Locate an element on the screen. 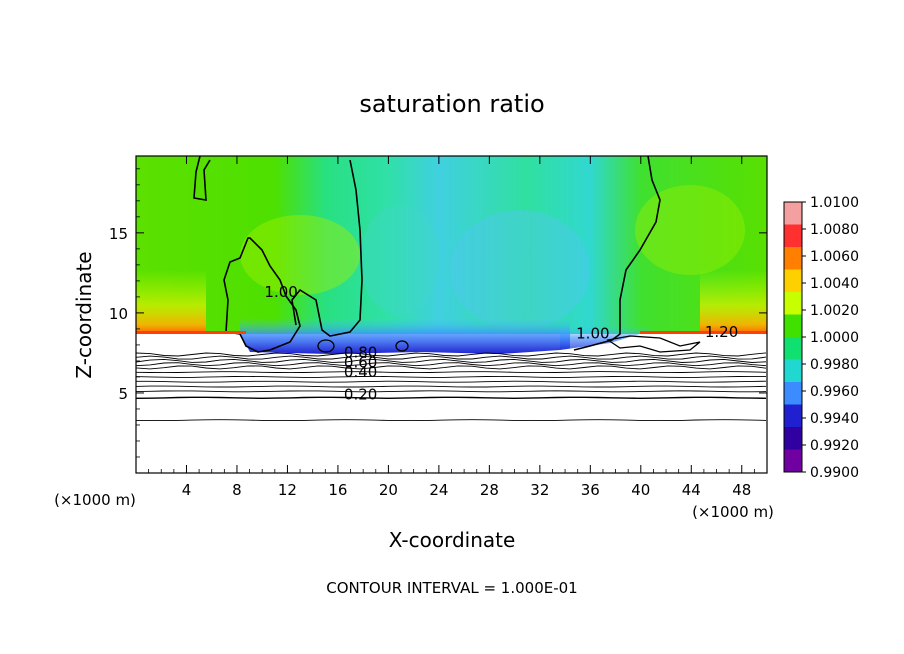  contour-line-1-right is located at coordinates (617, 253).